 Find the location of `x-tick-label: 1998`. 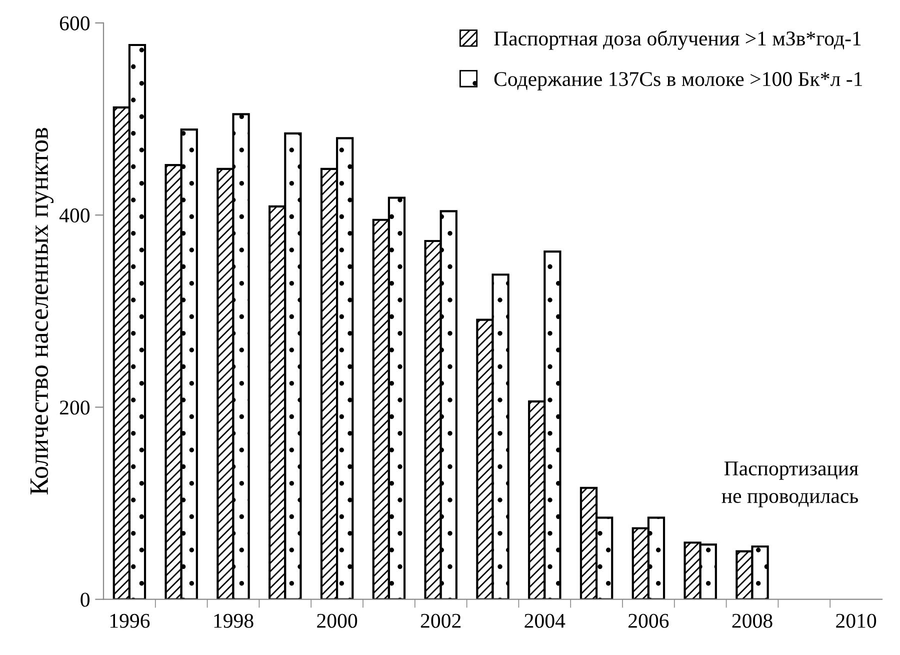

x-tick-label: 1998 is located at coordinates (234, 621).